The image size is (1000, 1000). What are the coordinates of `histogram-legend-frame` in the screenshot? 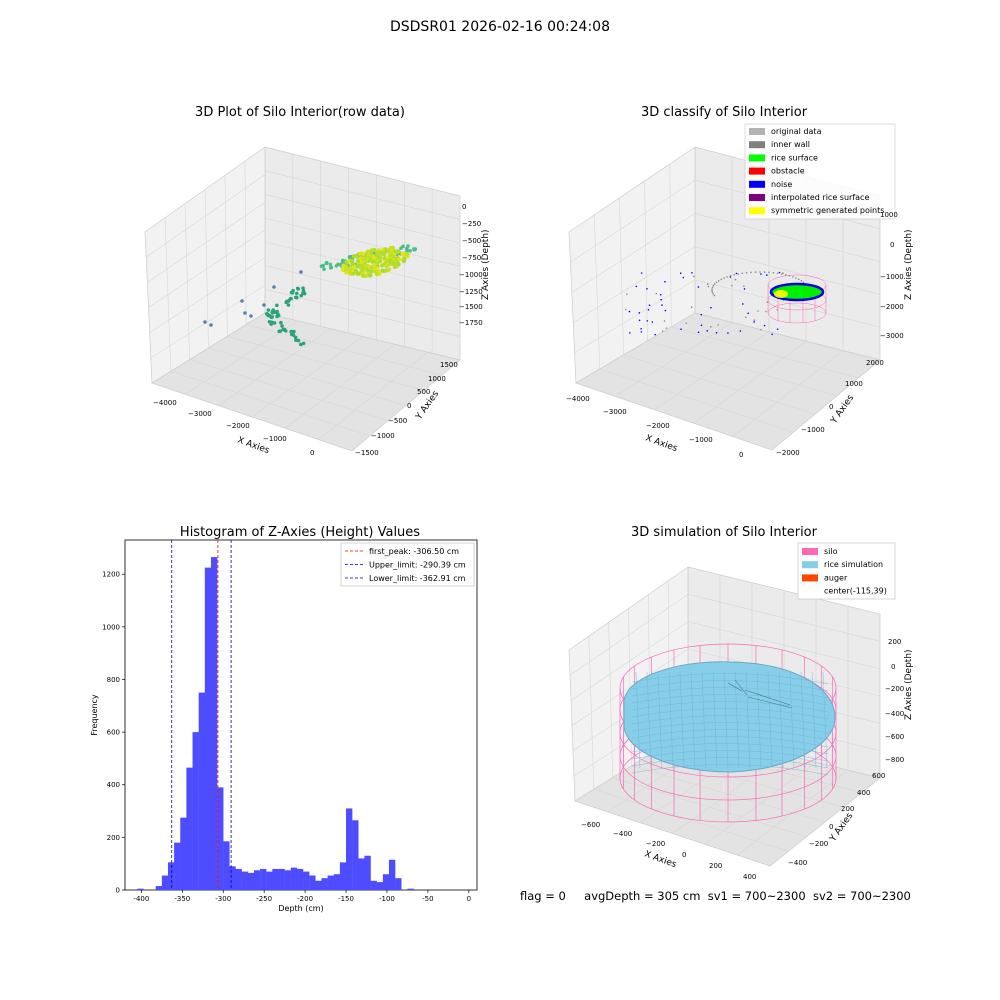 It's located at (407, 564).